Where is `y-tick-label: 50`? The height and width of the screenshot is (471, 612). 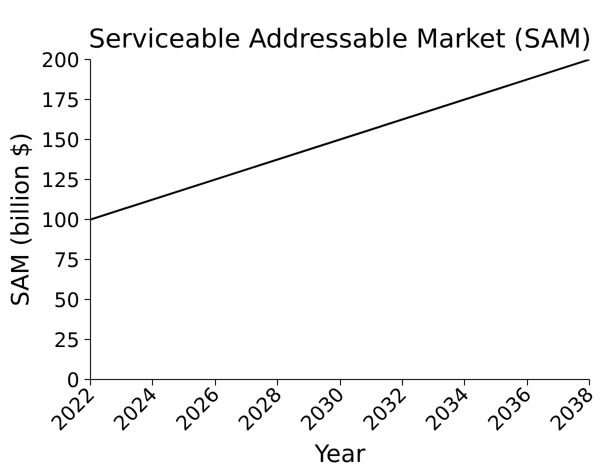 y-tick-label: 50 is located at coordinates (67, 300).